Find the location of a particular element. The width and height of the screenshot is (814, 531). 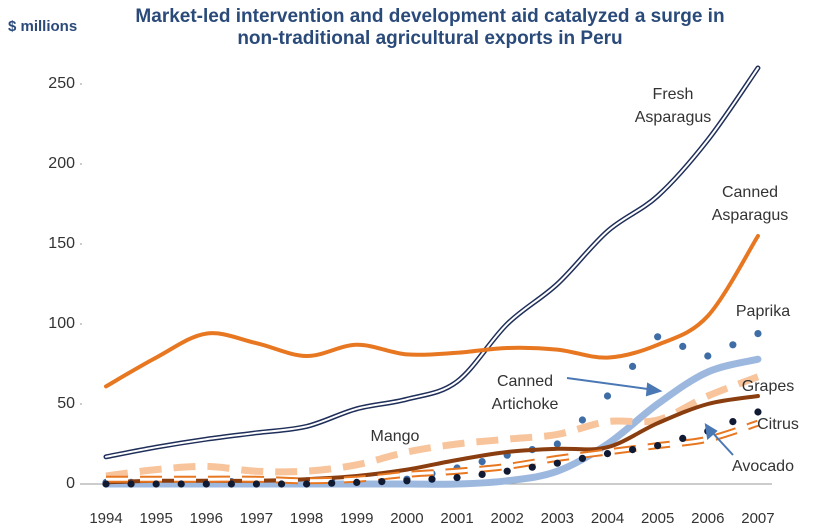

series-label: Paprika is located at coordinates (763, 311).